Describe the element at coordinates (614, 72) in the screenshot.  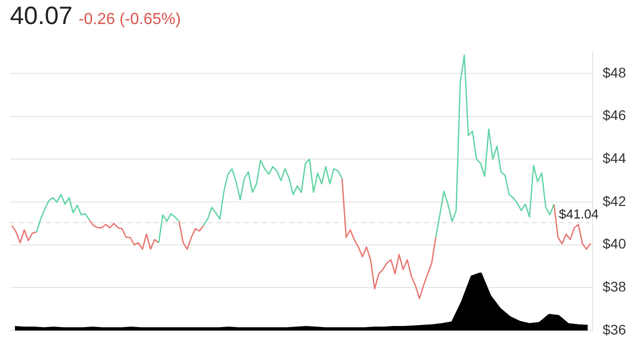
I see `y-tick-label: $48` at that location.